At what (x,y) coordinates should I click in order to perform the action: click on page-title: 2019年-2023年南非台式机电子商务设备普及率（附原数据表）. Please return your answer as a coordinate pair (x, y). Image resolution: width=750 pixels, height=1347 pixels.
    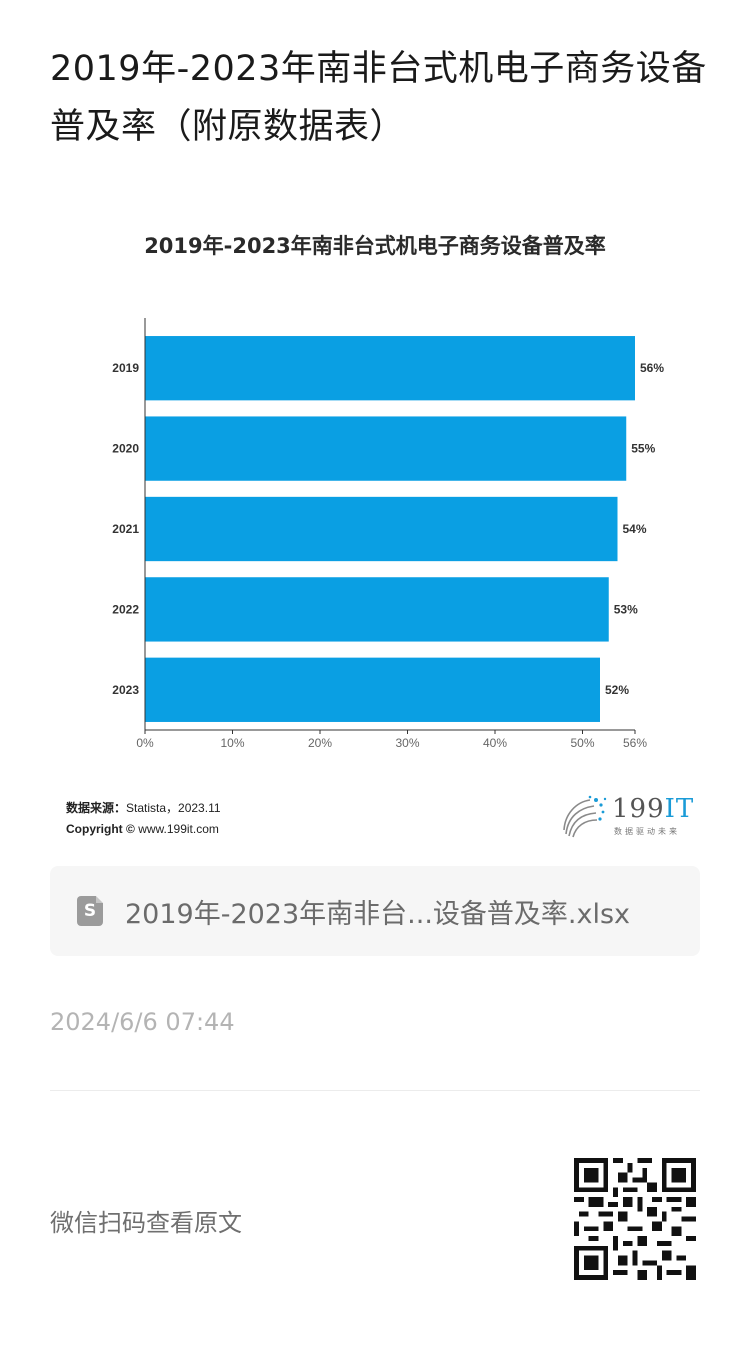
    Looking at the image, I should click on (378, 98).